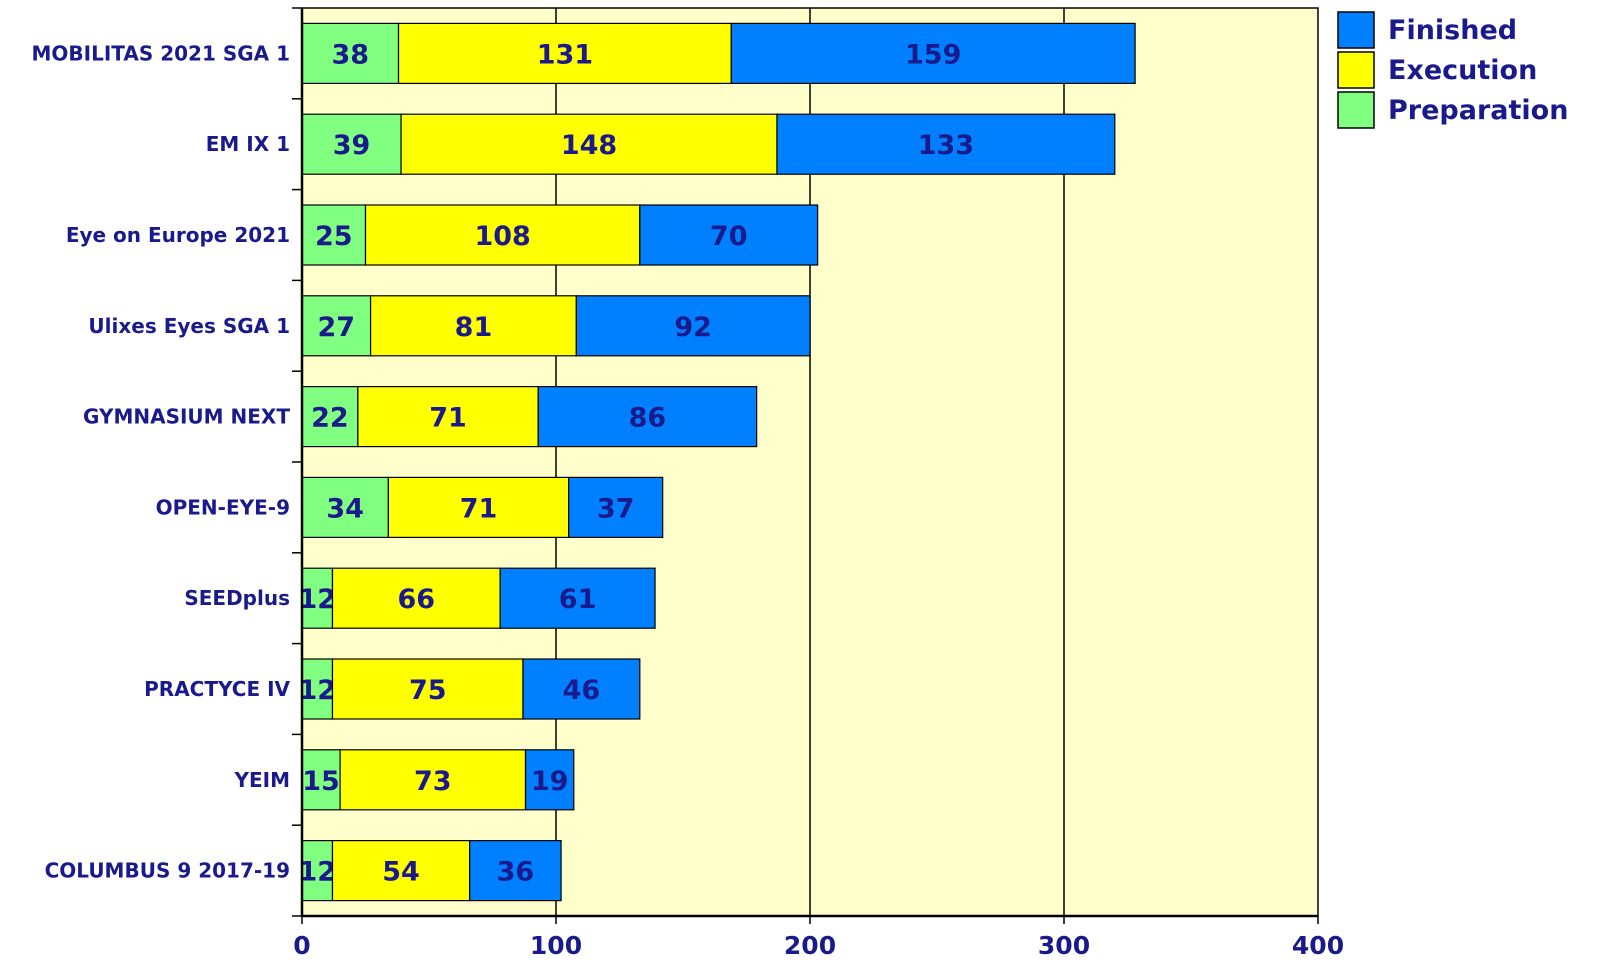  What do you see at coordinates (160, 53) in the screenshot?
I see `category-label: MOBILITAS 2021 SGA 1` at bounding box center [160, 53].